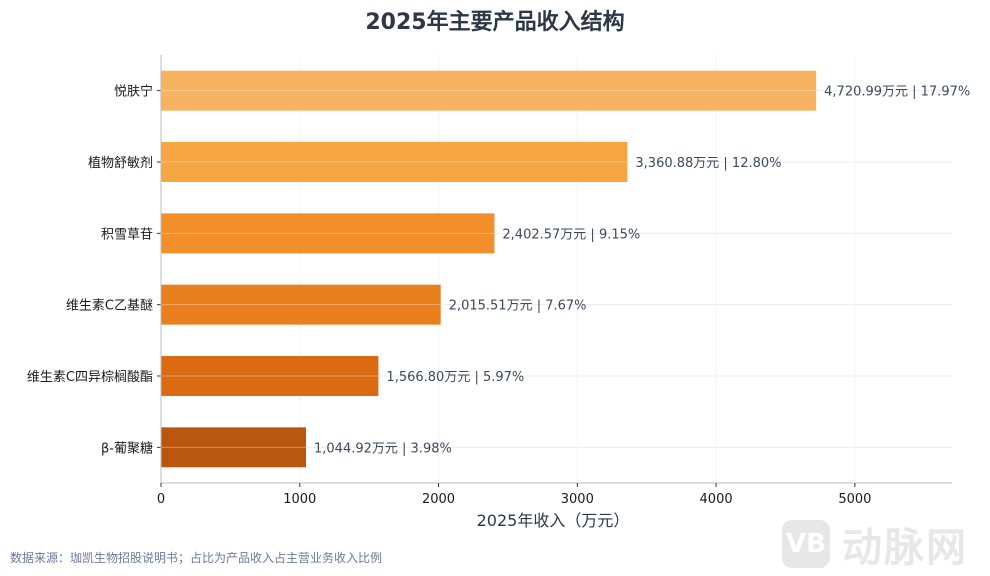  I want to click on x-tick-label: 2000, so click(438, 499).